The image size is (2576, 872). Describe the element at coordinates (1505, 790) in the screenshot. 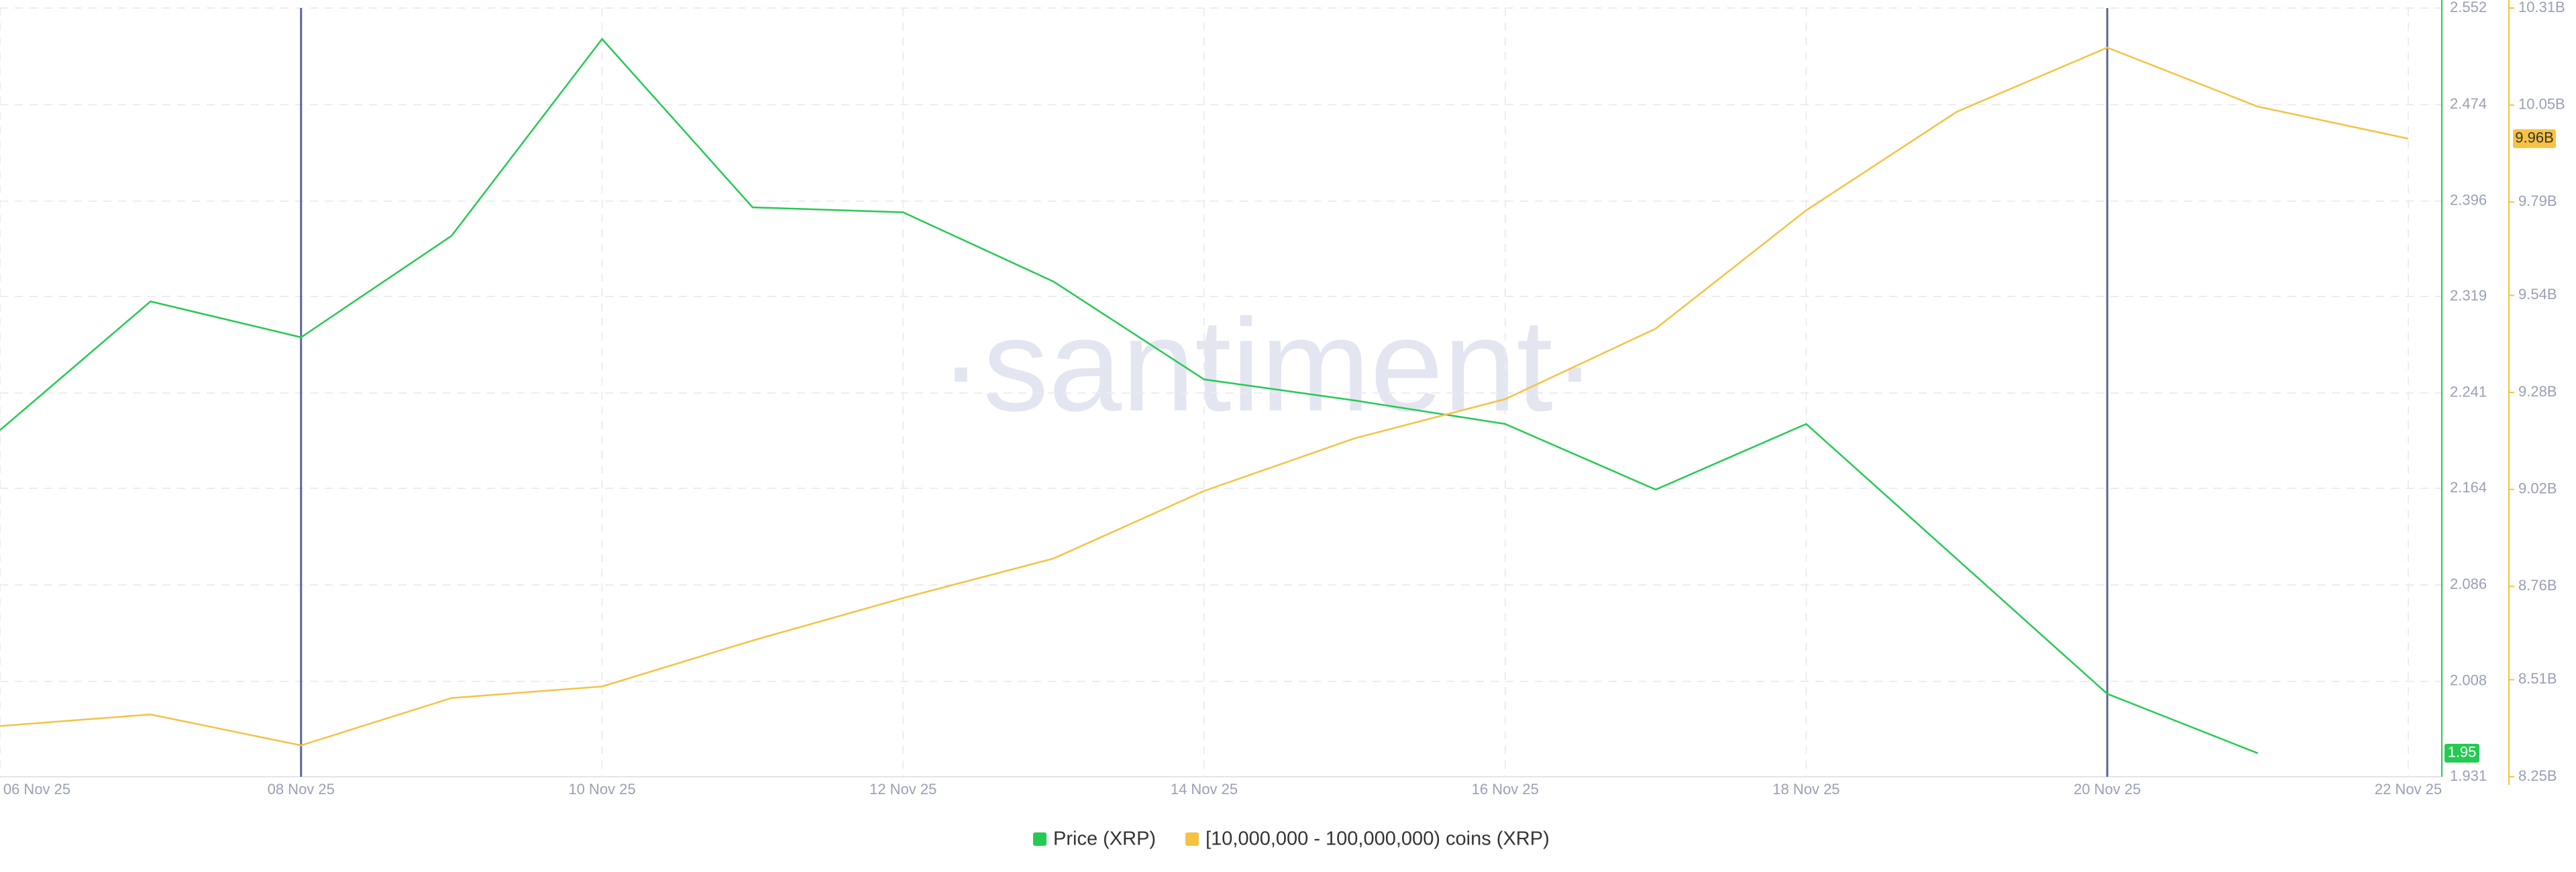

I see `x-tick-label: 16 Nov 25` at that location.